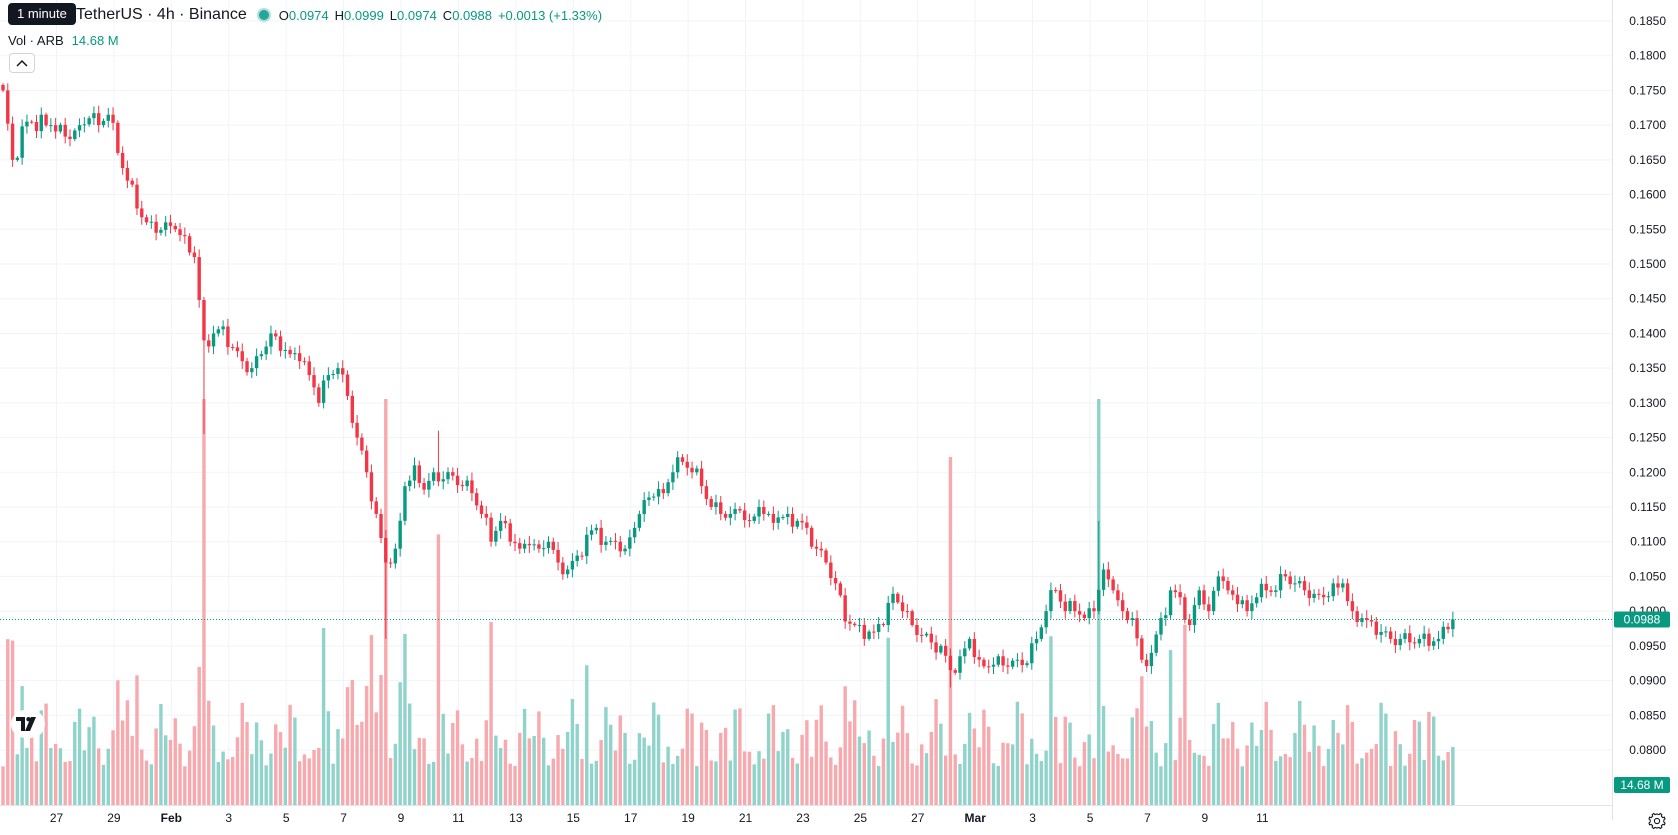 The height and width of the screenshot is (835, 1678). Describe the element at coordinates (161, 14) in the screenshot. I see `symbol-title: TetherUS · 4h · Binance` at that location.